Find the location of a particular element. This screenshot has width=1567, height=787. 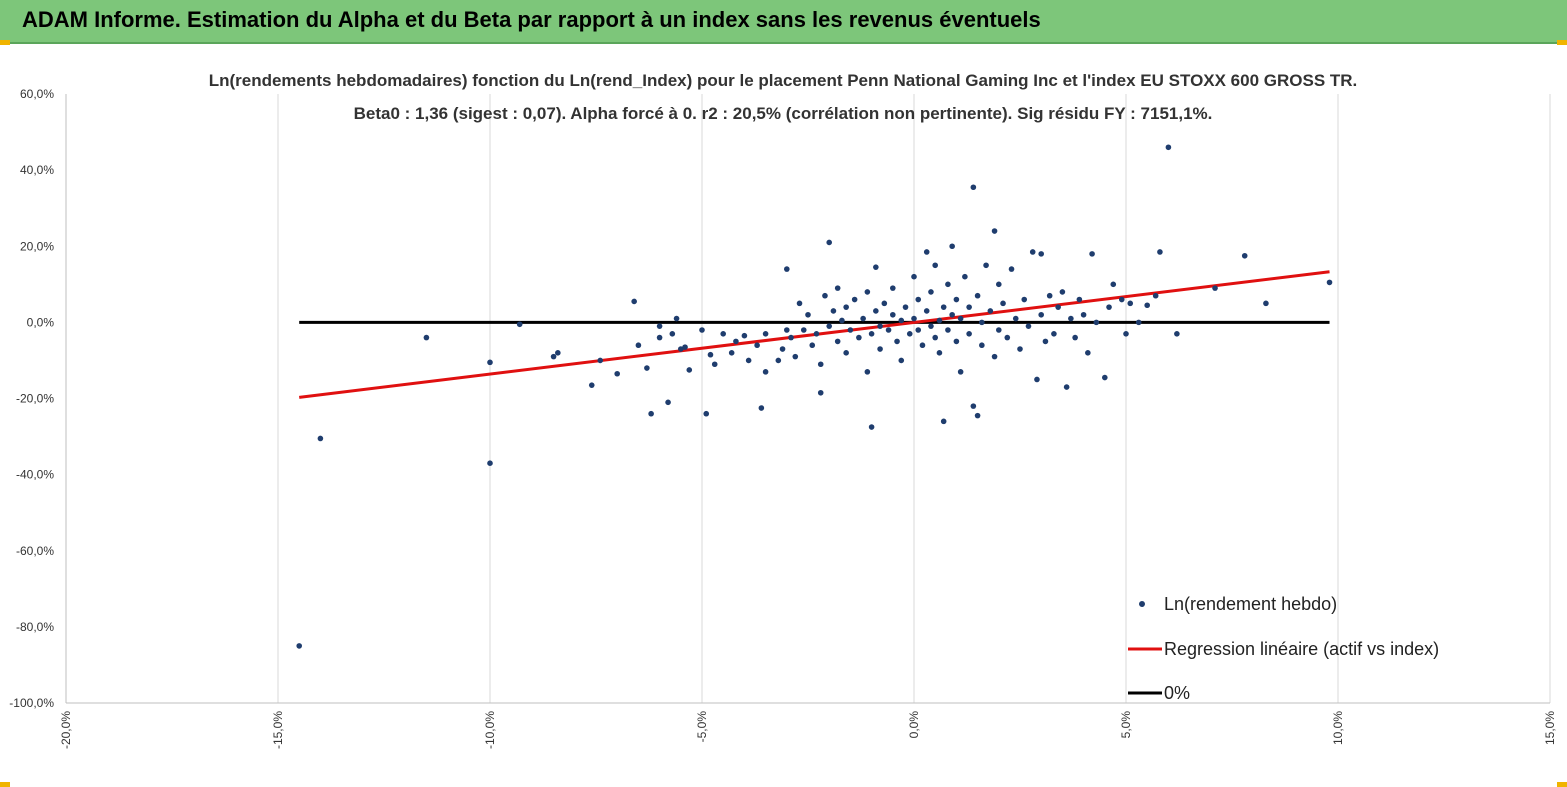

y-tick-label: -40,0% is located at coordinates (35, 475).